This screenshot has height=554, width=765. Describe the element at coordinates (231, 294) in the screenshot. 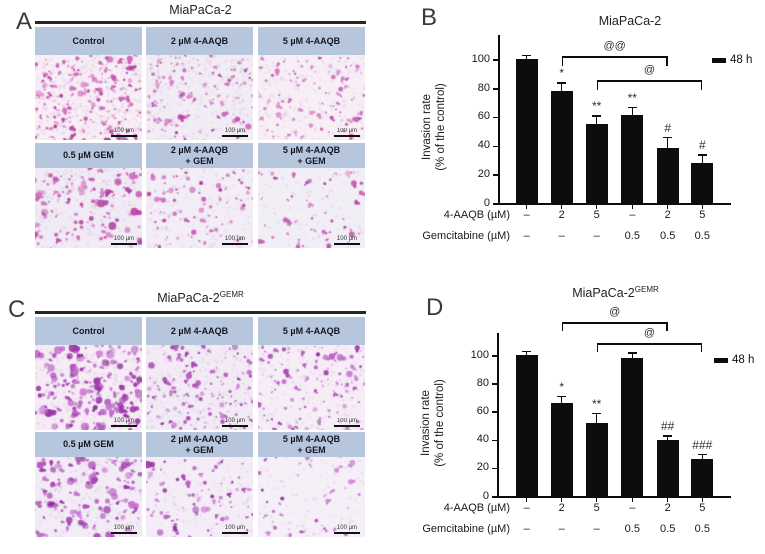

I see `panel-c-title-sup: GEMR` at that location.